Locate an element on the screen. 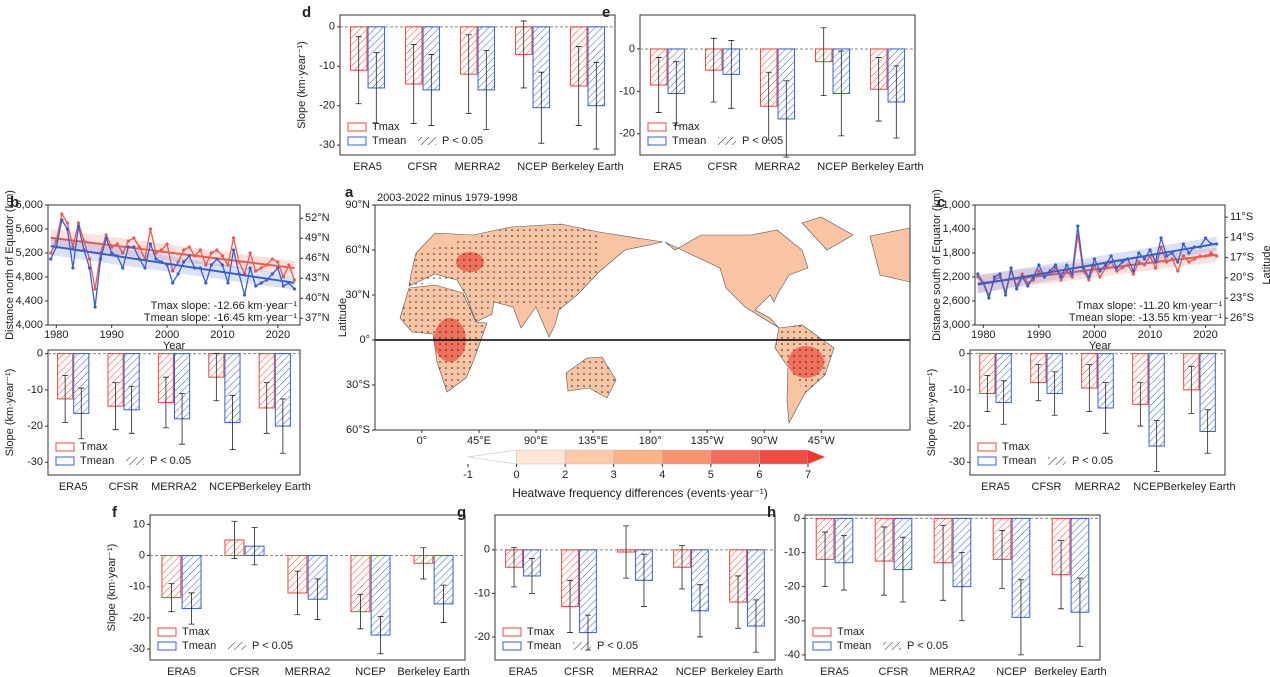 Image resolution: width=1270 pixels, height=677 pixels. annotation: Tmean slope: -16.45 km·year⁻¹ is located at coordinates (220, 318).